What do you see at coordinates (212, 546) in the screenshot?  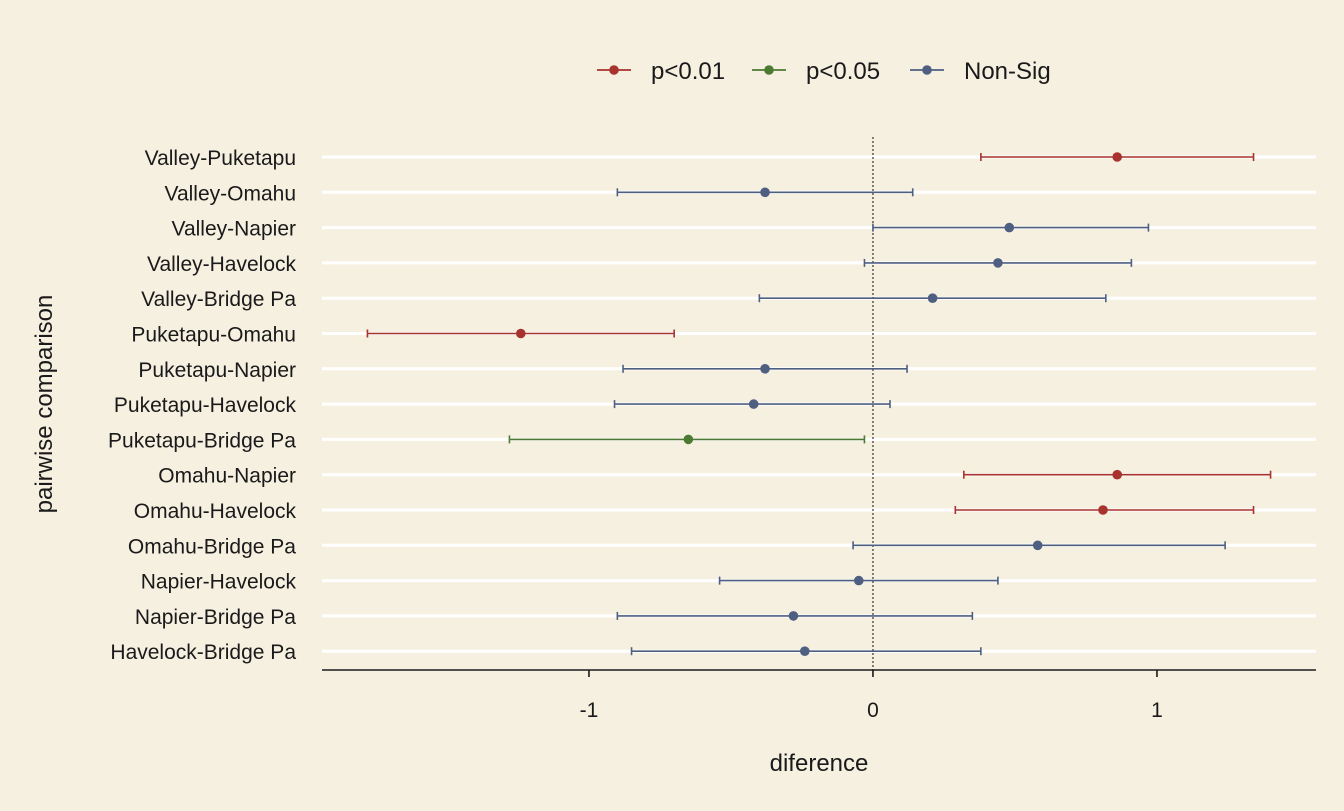 I see `y-tick-label: Omahu-Bridge Pa` at bounding box center [212, 546].